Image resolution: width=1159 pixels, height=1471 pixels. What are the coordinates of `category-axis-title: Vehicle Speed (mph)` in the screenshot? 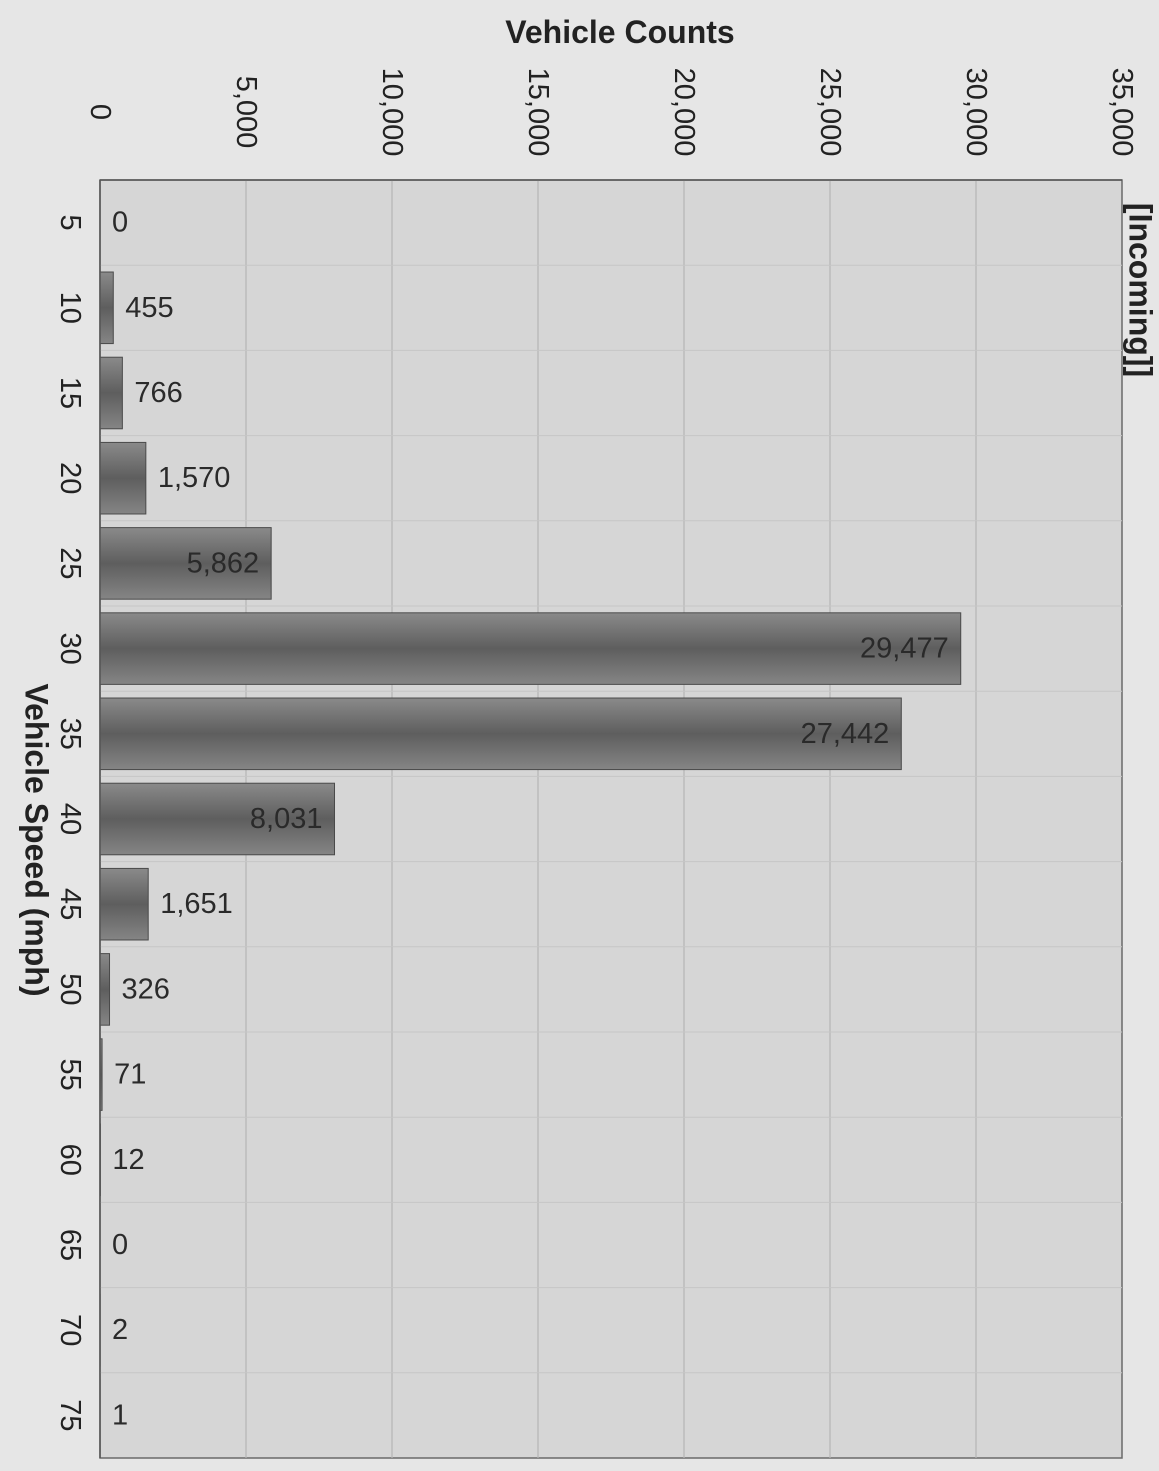 It's located at (36, 840).